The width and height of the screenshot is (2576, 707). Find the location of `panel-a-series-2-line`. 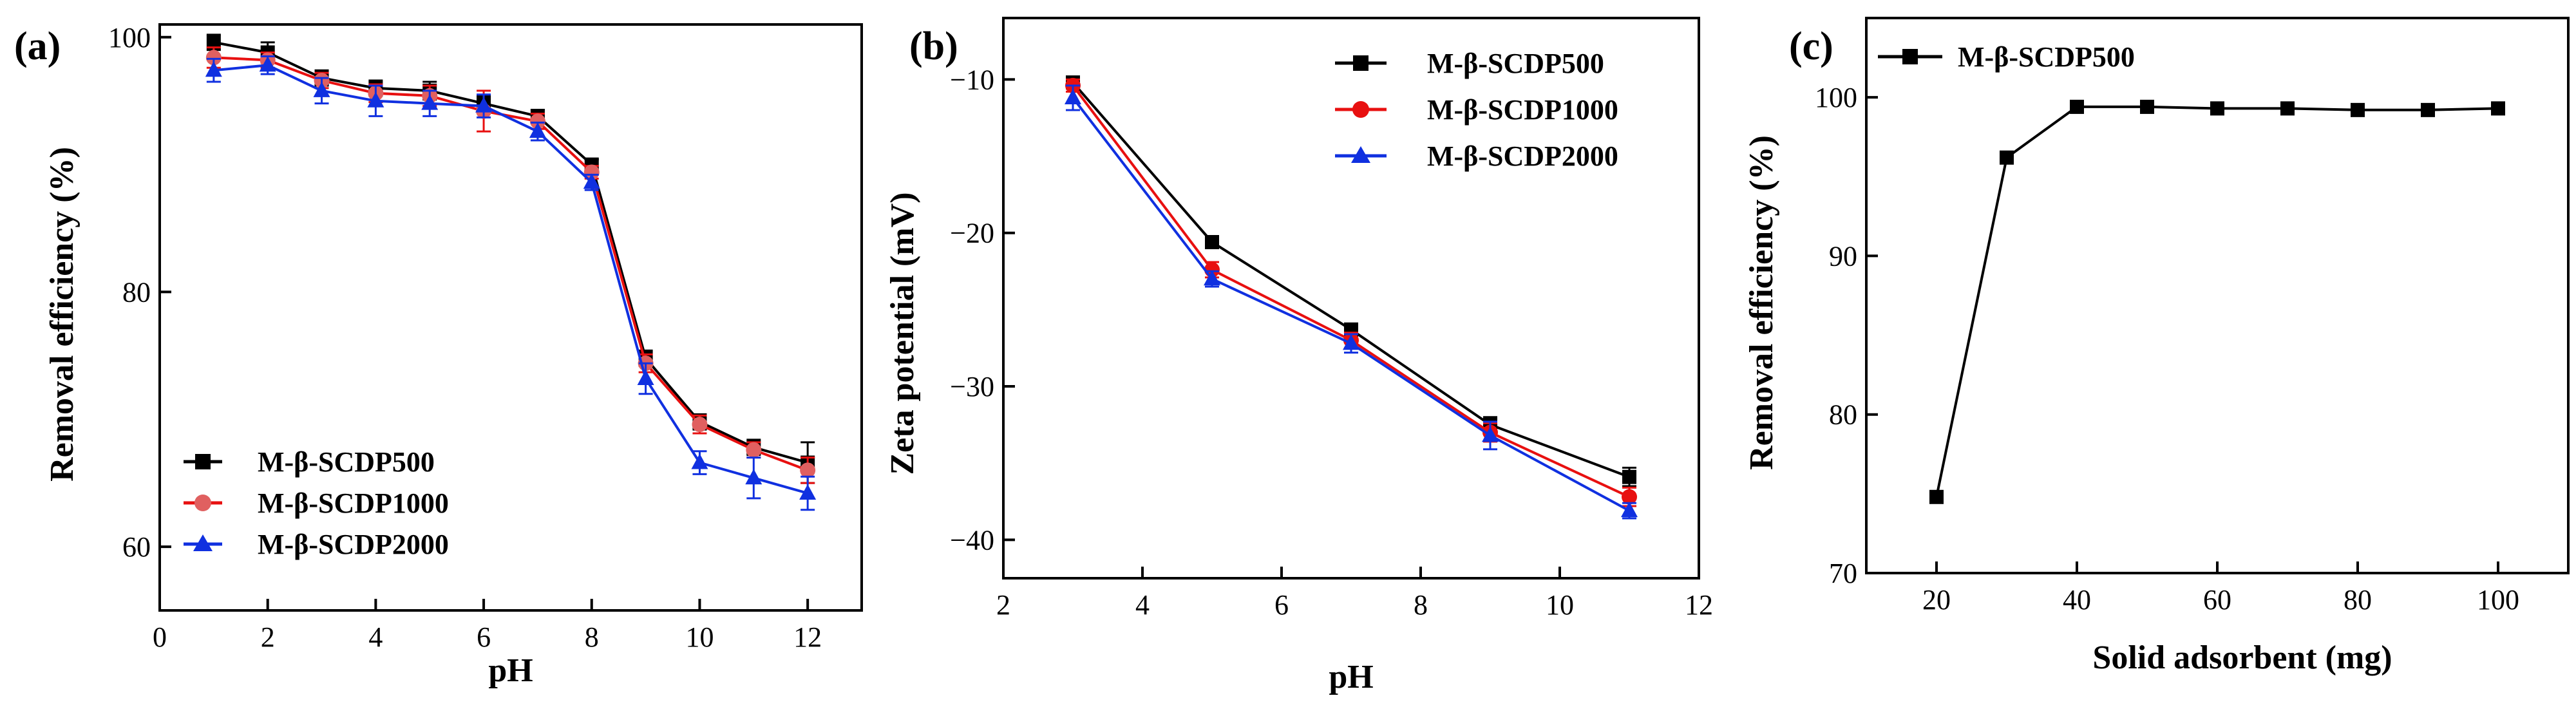

panel-a-series-2-line is located at coordinates (511, 279).